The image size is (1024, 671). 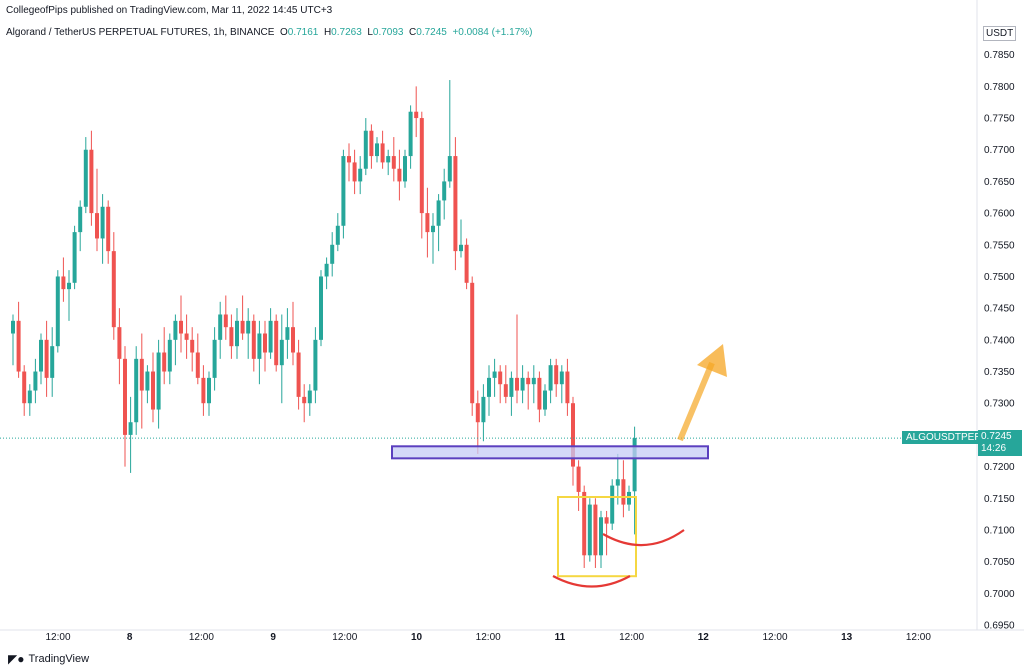 I want to click on rounding-arc, so click(x=643, y=538).